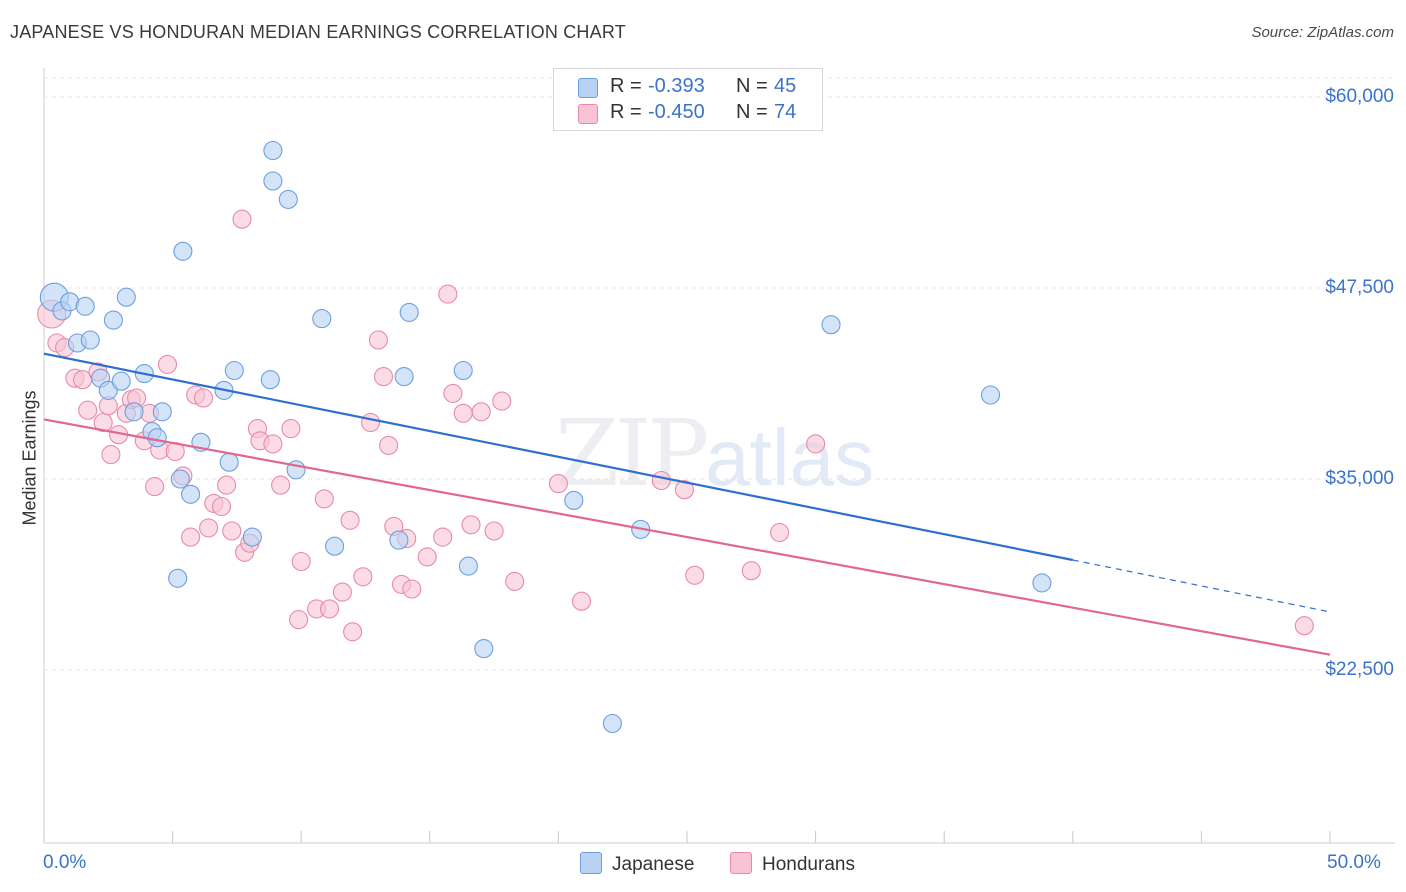 Image resolution: width=1406 pixels, height=892 pixels. I want to click on hondurans-legend-label: Hondurans, so click(808, 864).